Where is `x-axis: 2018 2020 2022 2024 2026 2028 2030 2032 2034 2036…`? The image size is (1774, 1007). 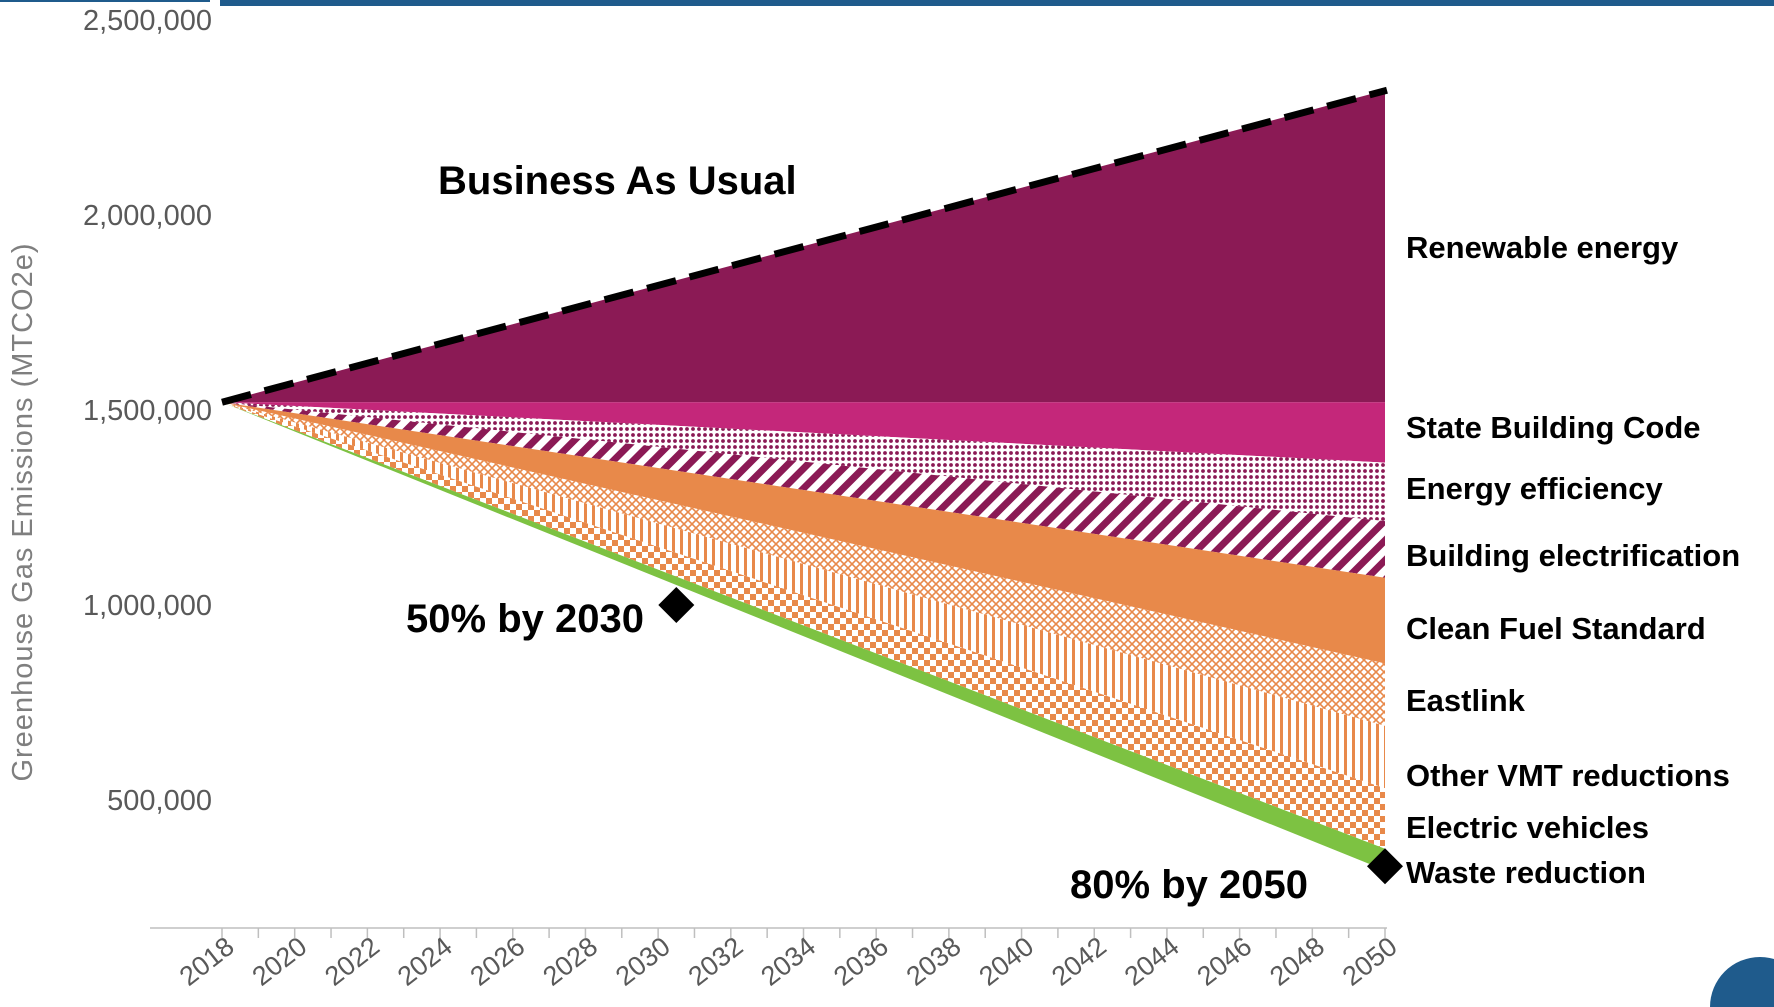
x-axis: 2018 2020 2022 2024 2026 2028 2030 2032 2034 2036… is located at coordinates (776, 959).